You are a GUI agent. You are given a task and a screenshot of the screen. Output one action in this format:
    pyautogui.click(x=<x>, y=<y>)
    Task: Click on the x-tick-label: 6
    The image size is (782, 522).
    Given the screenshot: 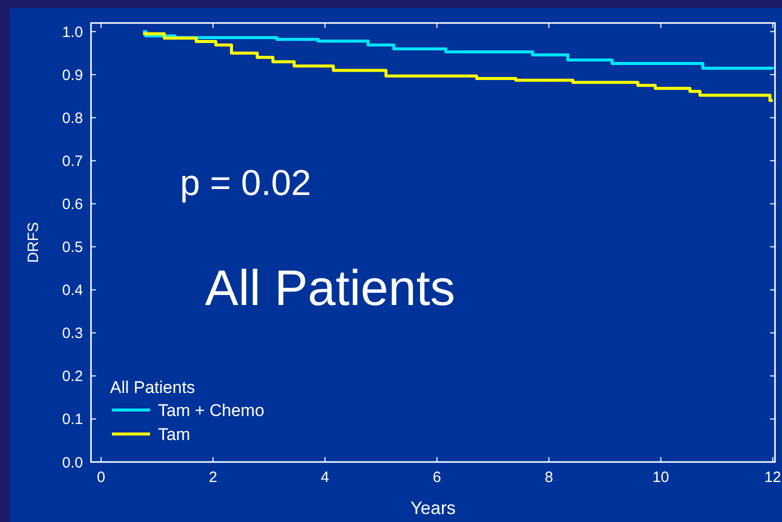 What is the action you would take?
    pyautogui.click(x=437, y=477)
    